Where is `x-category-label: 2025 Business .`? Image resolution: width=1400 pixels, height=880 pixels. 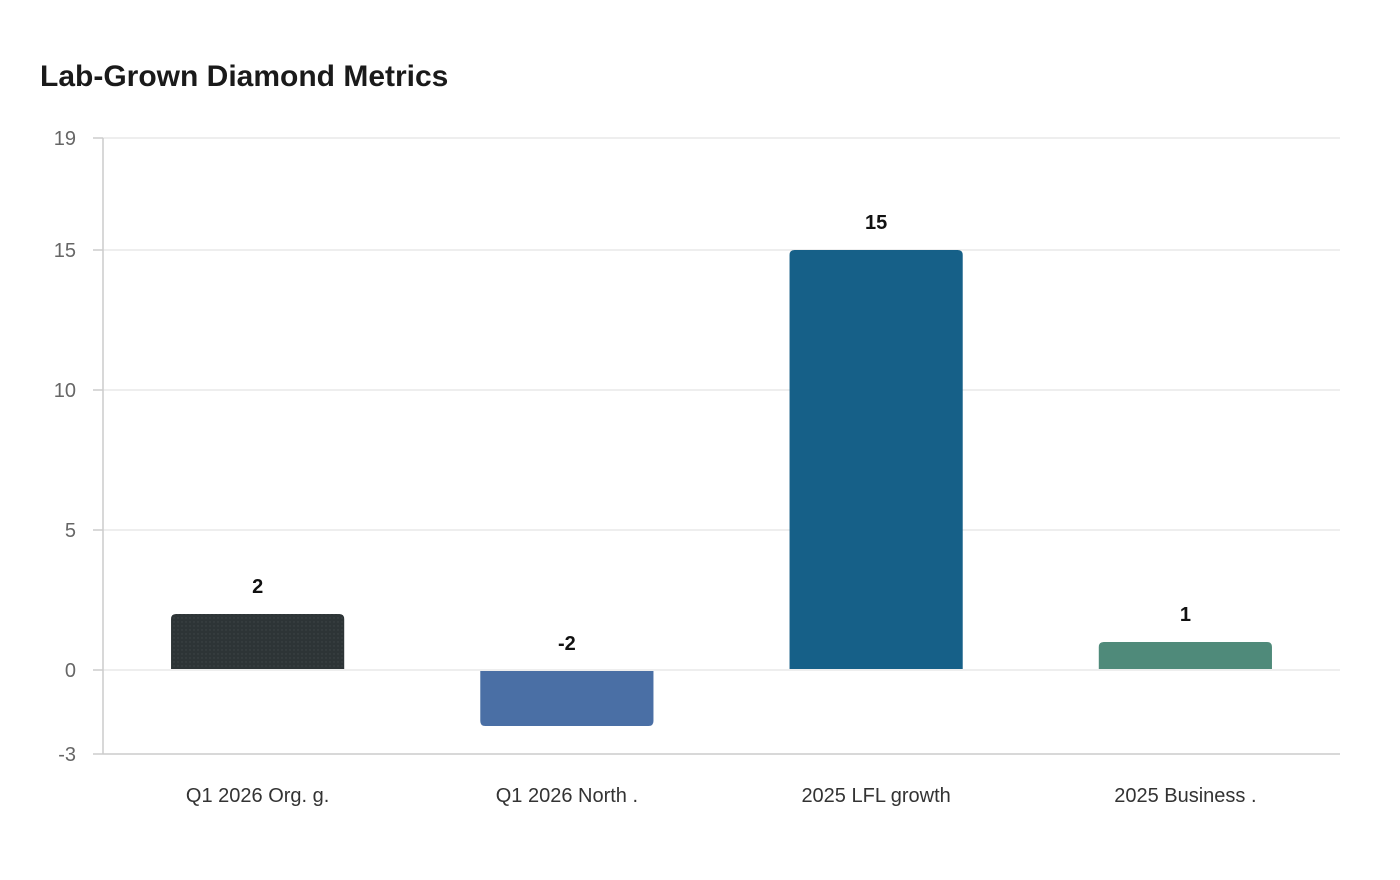
x-category-label: 2025 Business . is located at coordinates (1185, 796).